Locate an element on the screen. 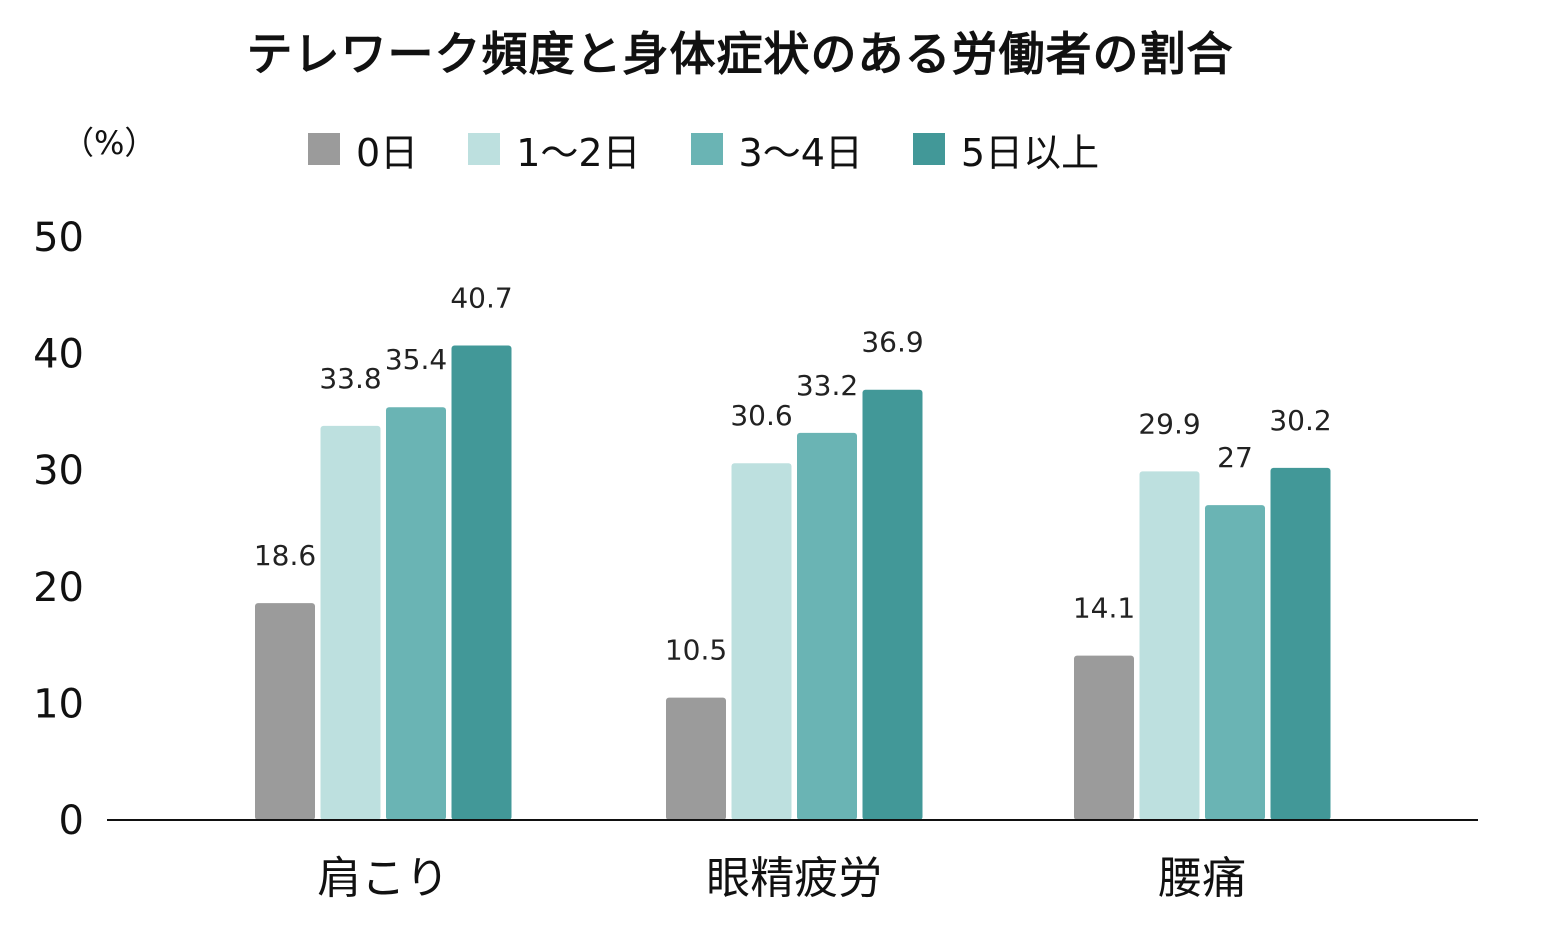 Image resolution: width=1552 pixels, height=936 pixels. legend-item-1: 1〜2日 is located at coordinates (554, 149).